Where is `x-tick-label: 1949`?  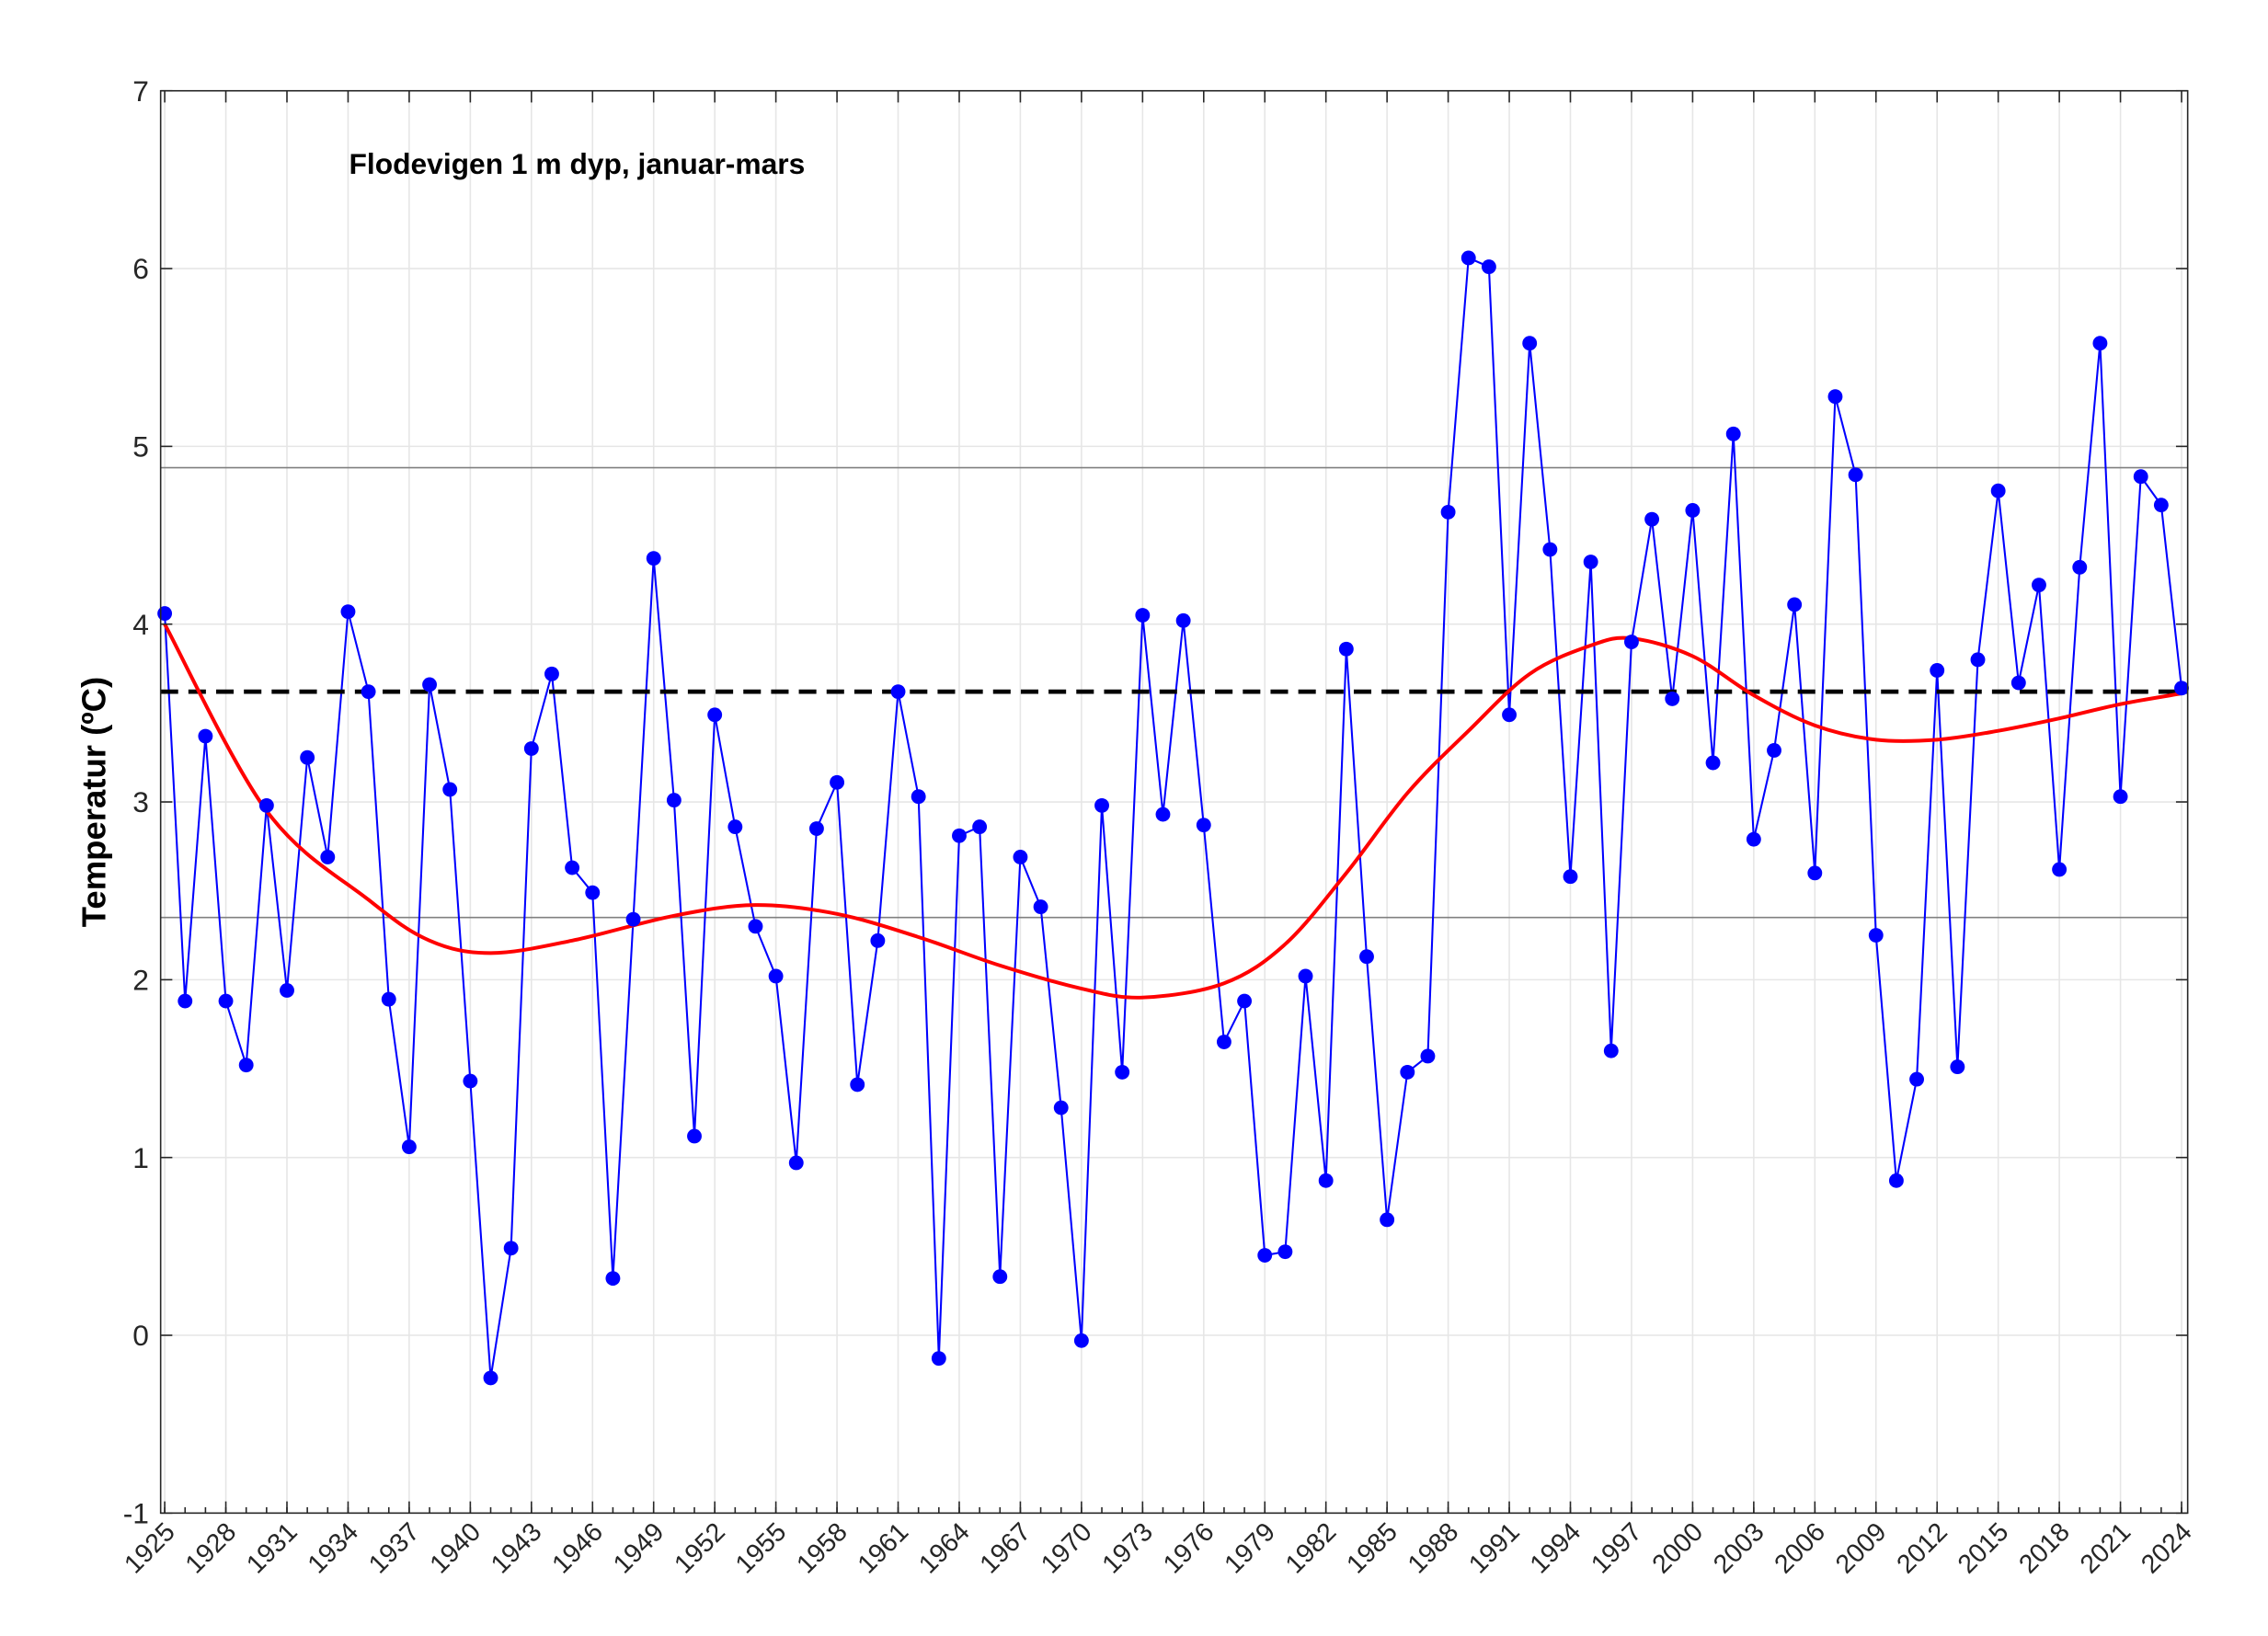 x-tick-label: 1949 is located at coordinates (639, 1548).